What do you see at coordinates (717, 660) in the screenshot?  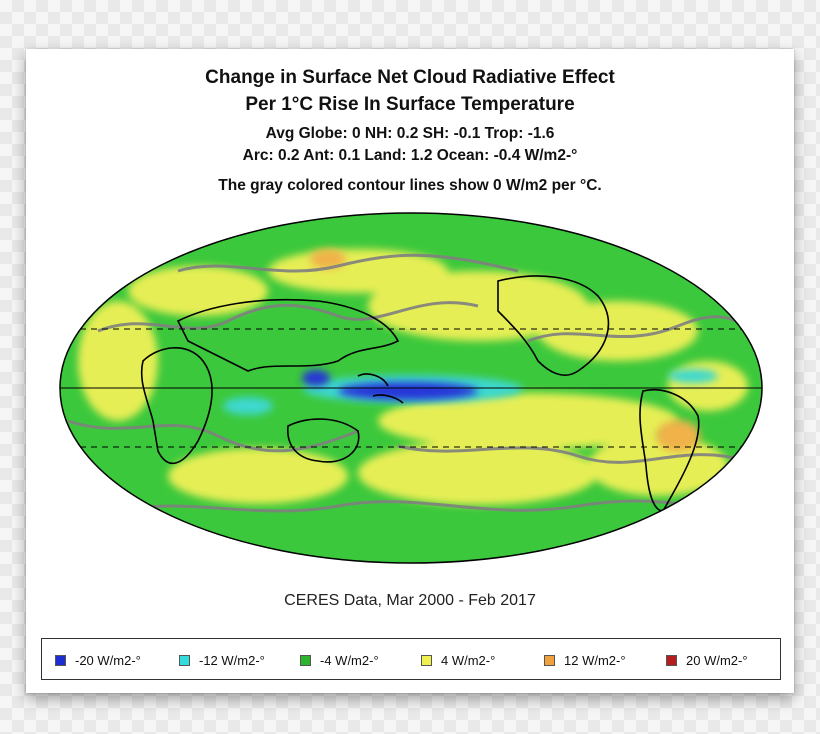 I see `legend-label: 20 W/m2-°` at bounding box center [717, 660].